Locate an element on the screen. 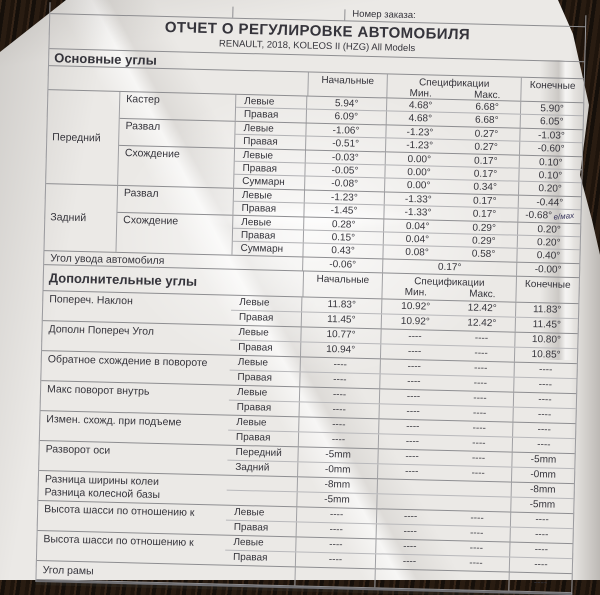 This screenshot has height=595, width=600. cell-side: Передний is located at coordinates (263, 453).